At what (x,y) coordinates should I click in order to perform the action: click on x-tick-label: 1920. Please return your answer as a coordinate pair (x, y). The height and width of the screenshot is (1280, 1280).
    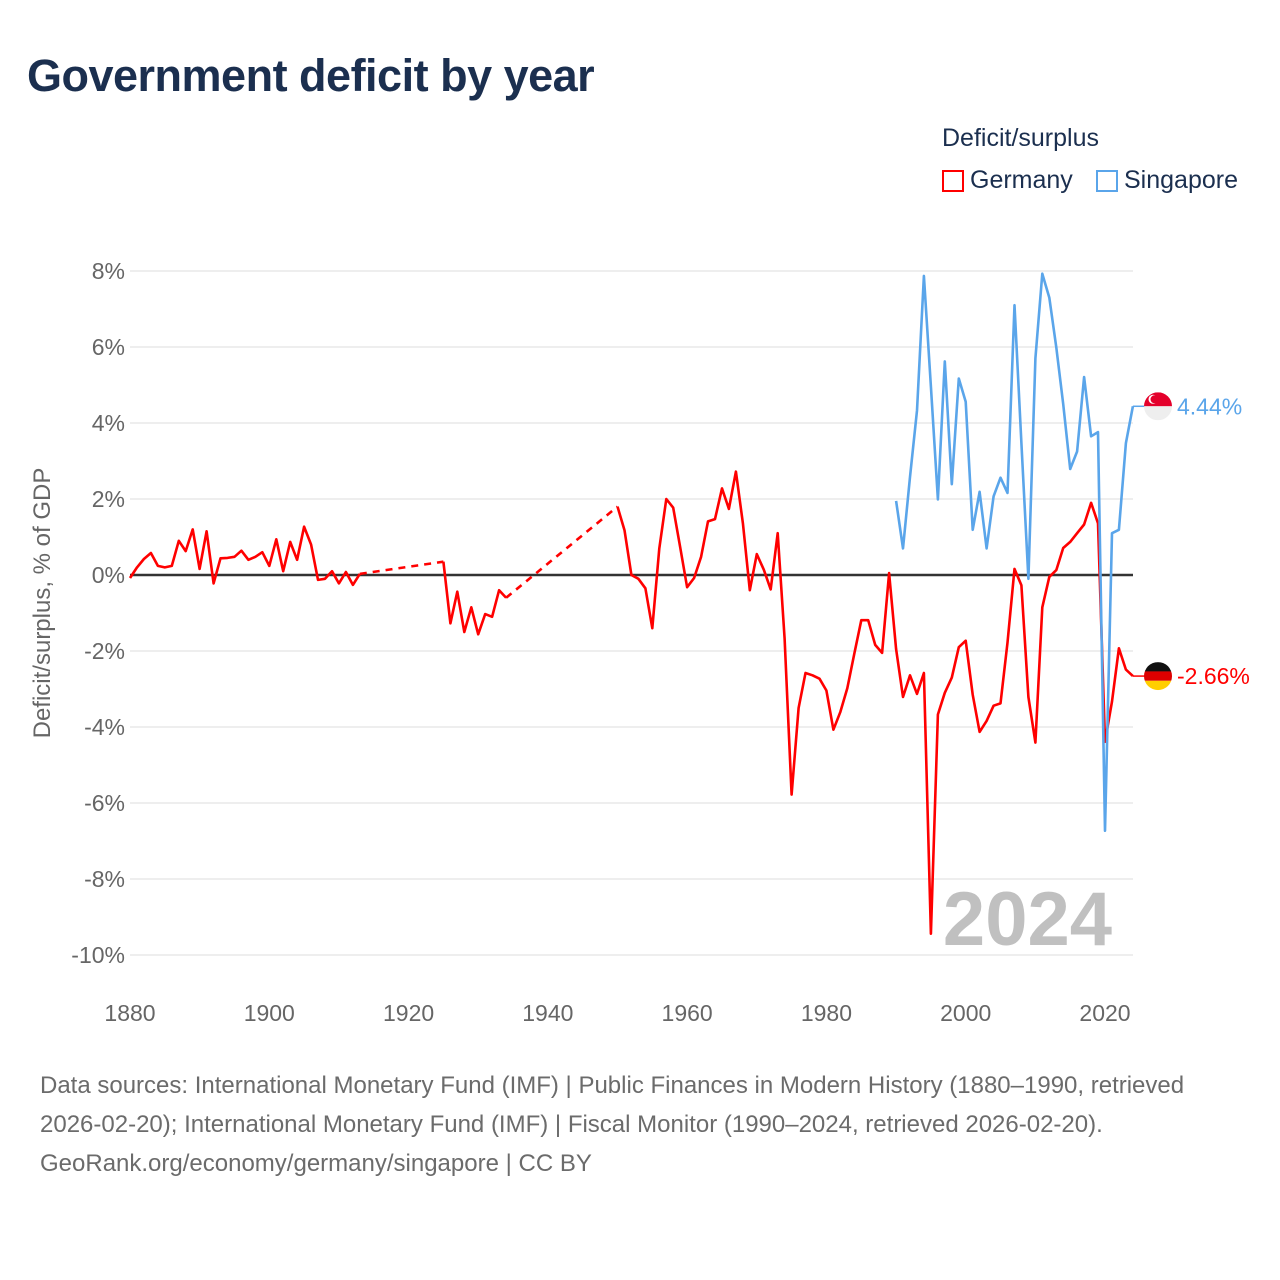
    Looking at the image, I should click on (408, 1013).